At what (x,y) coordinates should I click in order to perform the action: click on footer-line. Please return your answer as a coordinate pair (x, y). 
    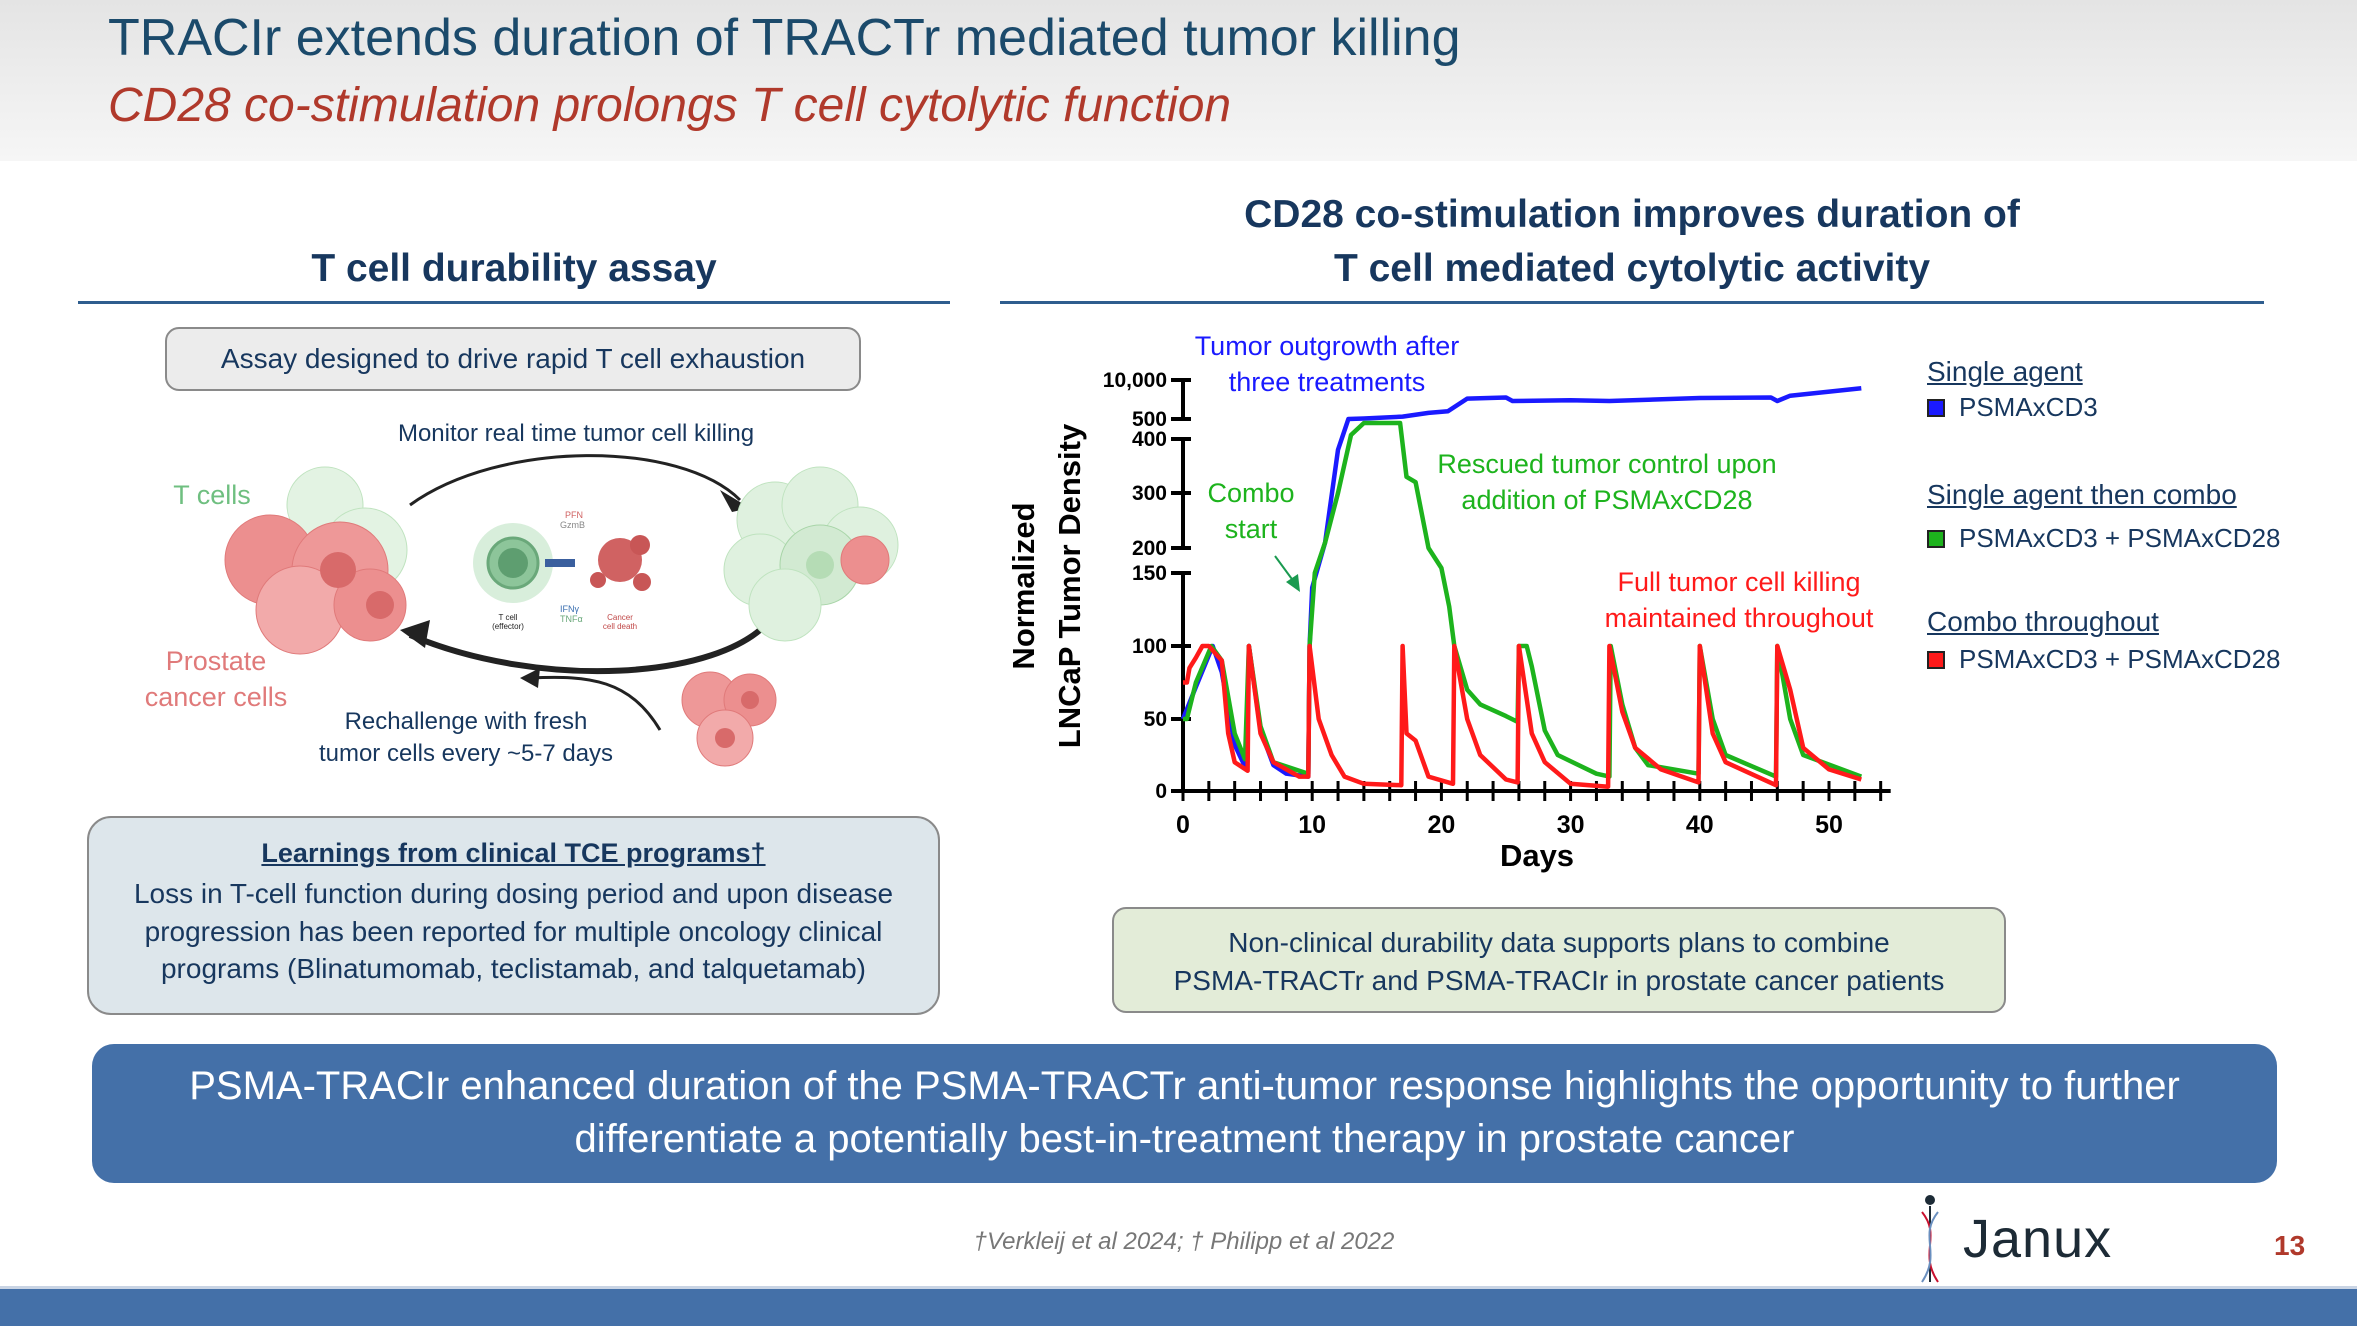
    Looking at the image, I should click on (1178, 1287).